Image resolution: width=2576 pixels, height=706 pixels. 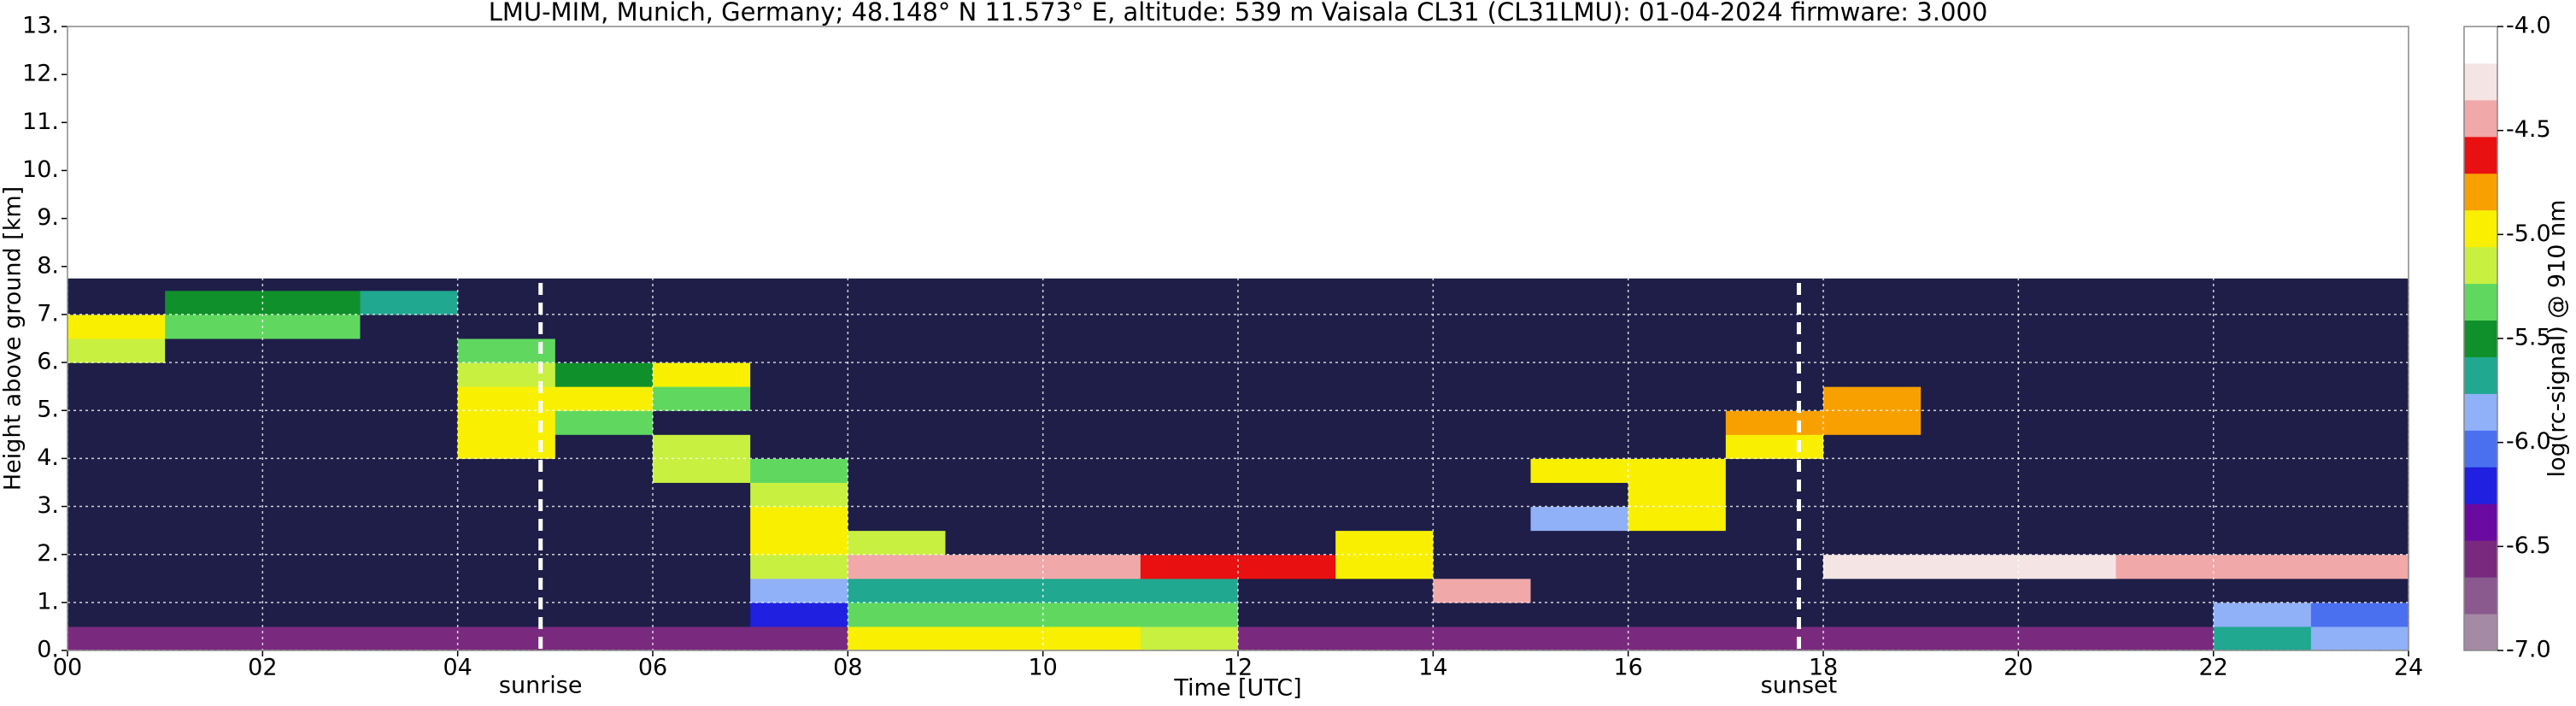 I want to click on x-tick-label: 10, so click(x=1042, y=668).